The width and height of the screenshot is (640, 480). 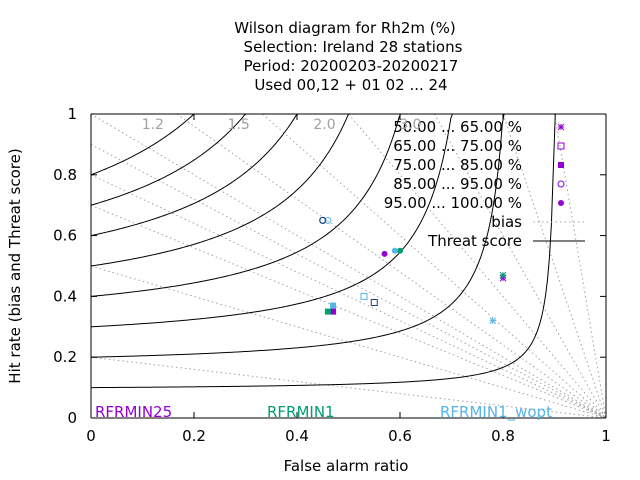 What do you see at coordinates (239, 125) in the screenshot?
I see `bias-label: 1.5` at bounding box center [239, 125].